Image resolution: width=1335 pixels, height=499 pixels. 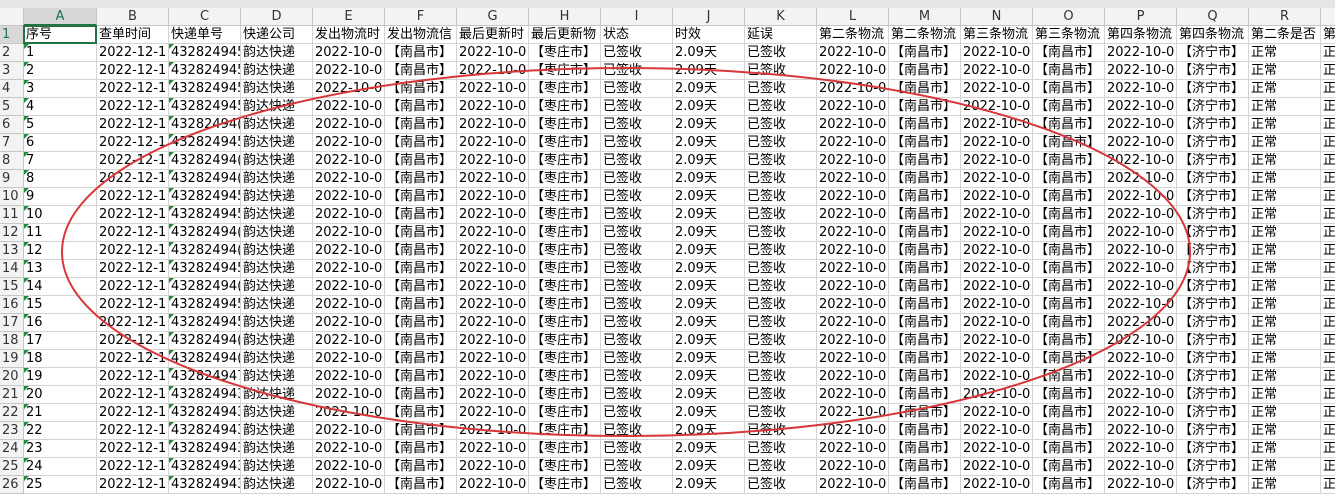 I want to click on row-header: 19, so click(x=12, y=359).